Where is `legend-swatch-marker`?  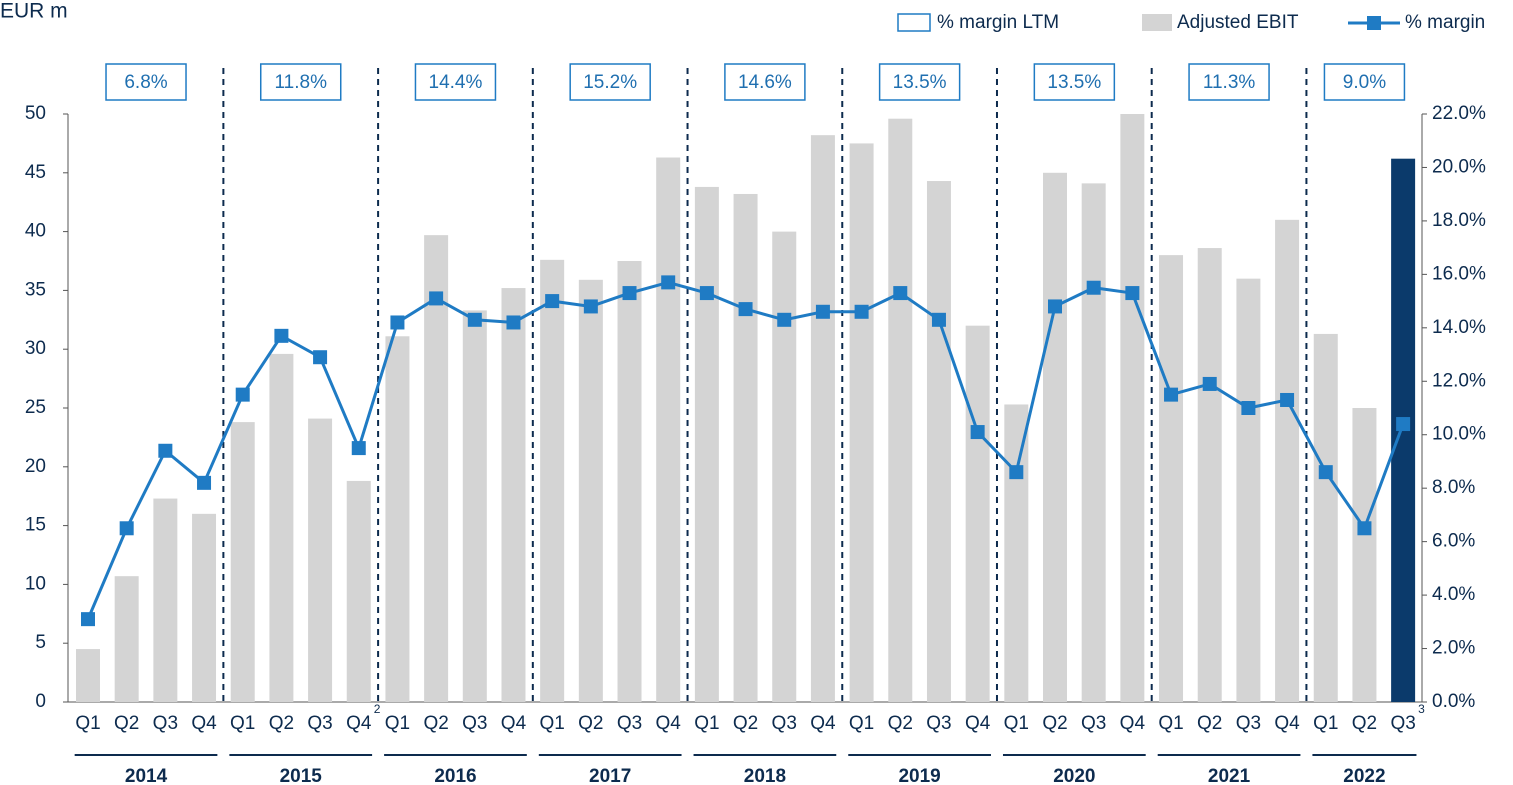
legend-swatch-marker is located at coordinates (1374, 23).